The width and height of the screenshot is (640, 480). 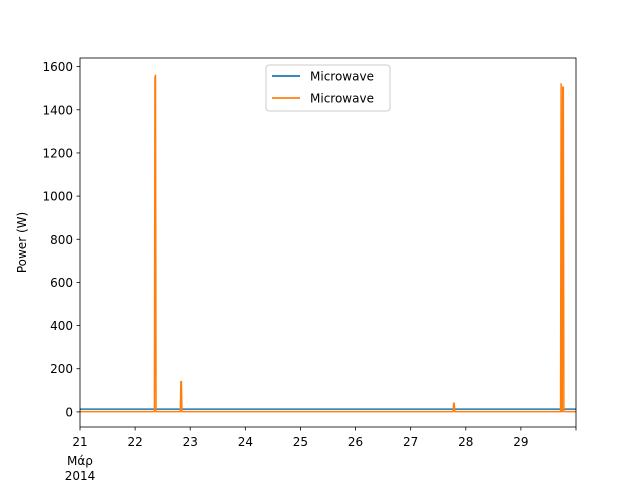 What do you see at coordinates (328, 88) in the screenshot?
I see `legend: Microwave Microwave` at bounding box center [328, 88].